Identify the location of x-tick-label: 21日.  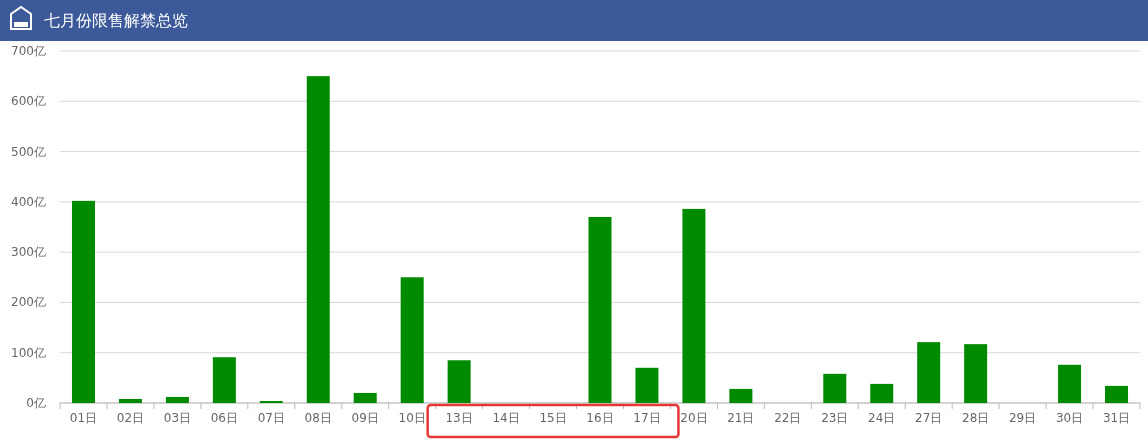
(741, 418).